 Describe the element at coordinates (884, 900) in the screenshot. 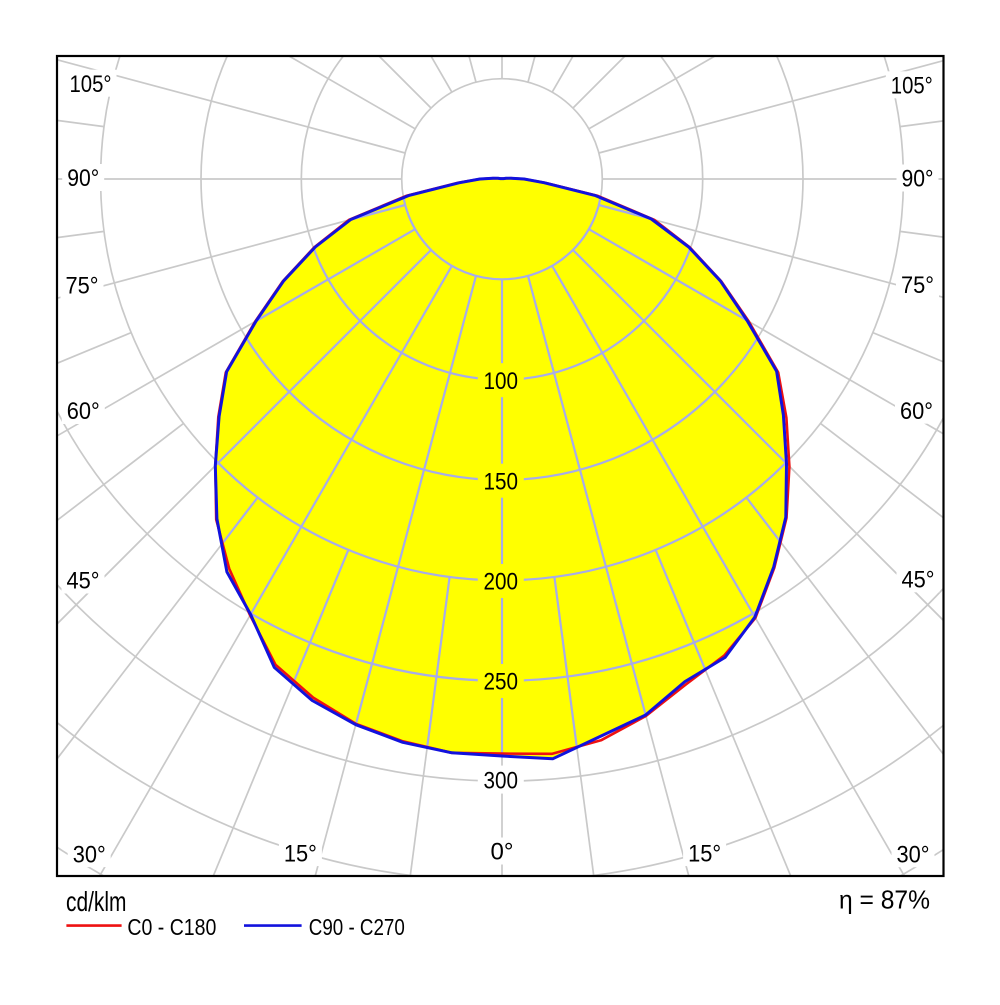

I see `svg-text: η = 87%` at that location.